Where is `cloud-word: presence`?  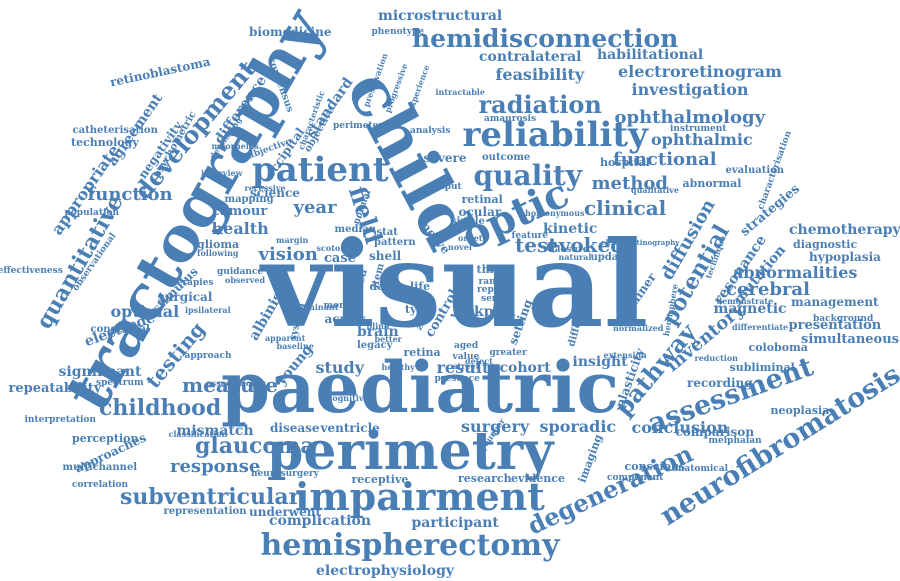 cloud-word: presence is located at coordinates (457, 378).